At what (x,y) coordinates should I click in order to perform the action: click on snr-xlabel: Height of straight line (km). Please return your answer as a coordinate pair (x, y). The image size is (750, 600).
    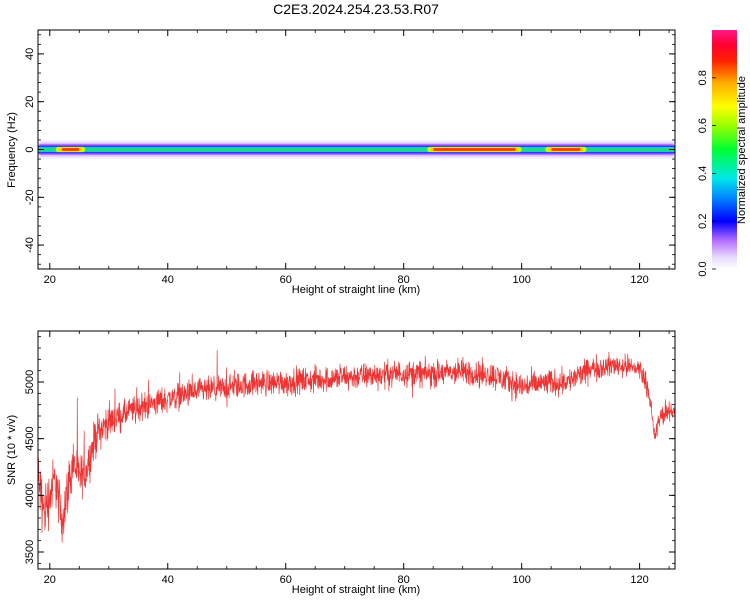
    Looking at the image, I should click on (356, 590).